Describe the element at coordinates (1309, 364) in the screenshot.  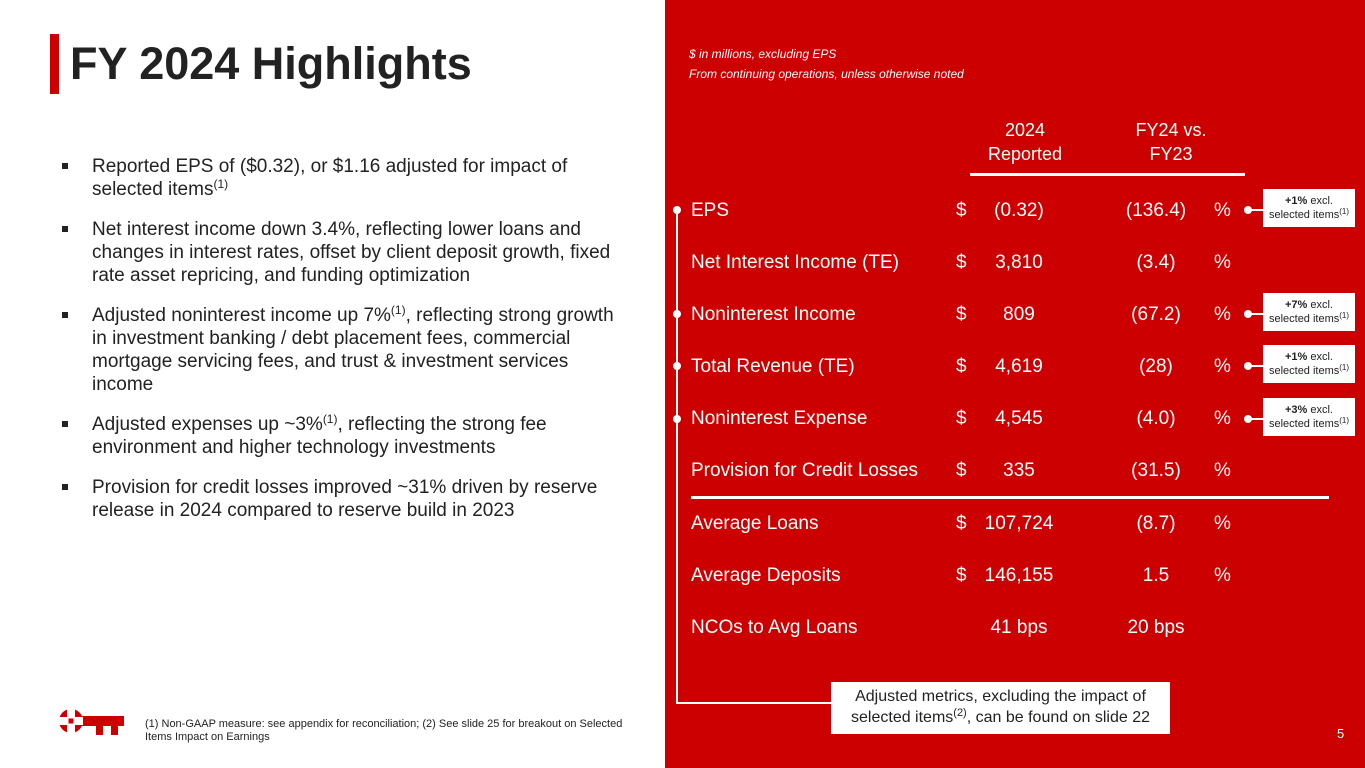
I see `callout-total-revenue: +1% excl. selected items(1)` at that location.